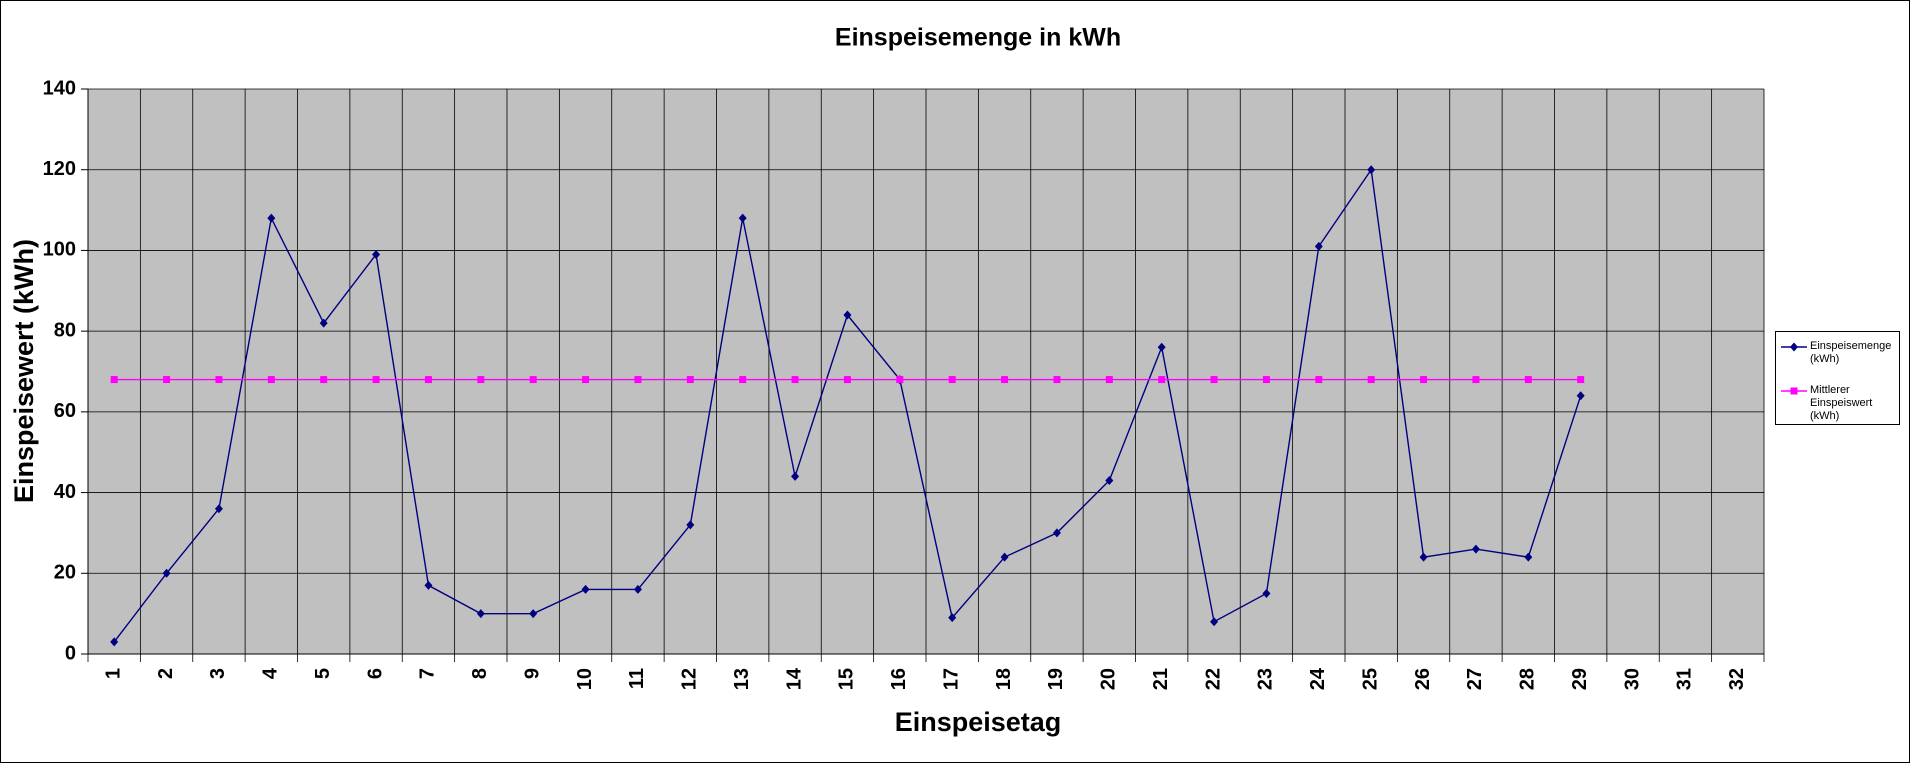  Describe the element at coordinates (1109, 679) in the screenshot. I see `x-tick-label: 20` at that location.